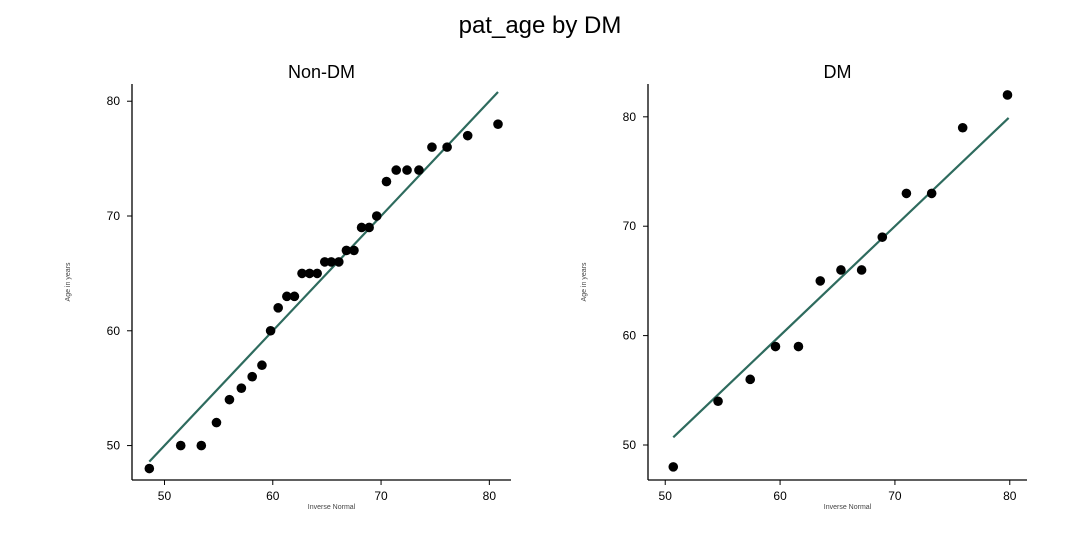 Image resolution: width=1080 pixels, height=540 pixels. Describe the element at coordinates (332, 507) in the screenshot. I see `non-dm-x-axis-label: Inverse Normal` at that location.